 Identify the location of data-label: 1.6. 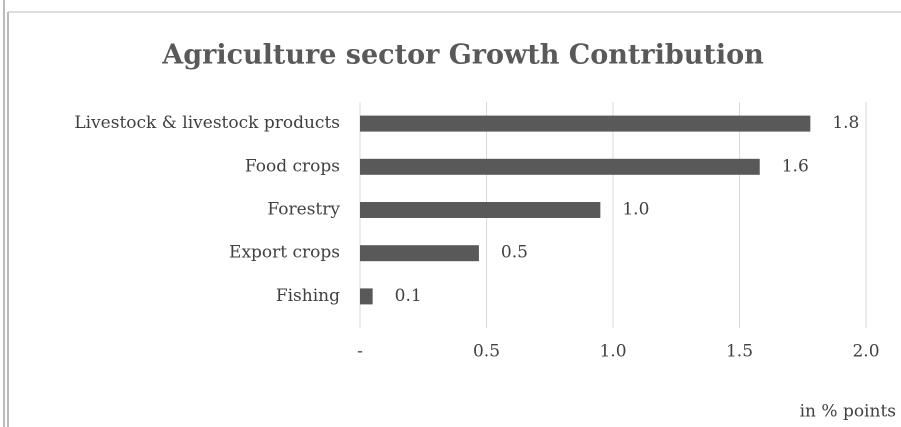
(795, 166).